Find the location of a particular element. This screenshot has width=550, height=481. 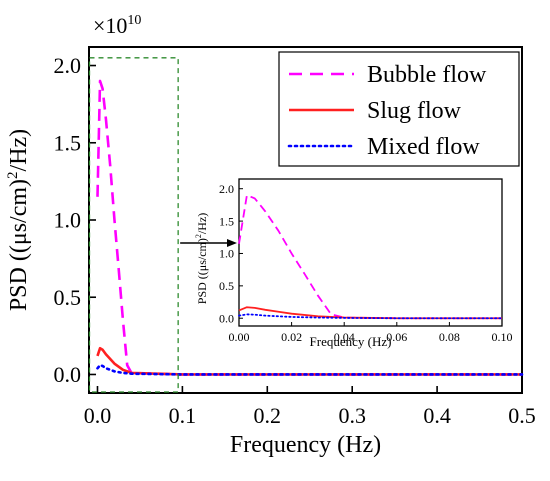

inset-y-tick-label: 1.0 is located at coordinates (226, 254).